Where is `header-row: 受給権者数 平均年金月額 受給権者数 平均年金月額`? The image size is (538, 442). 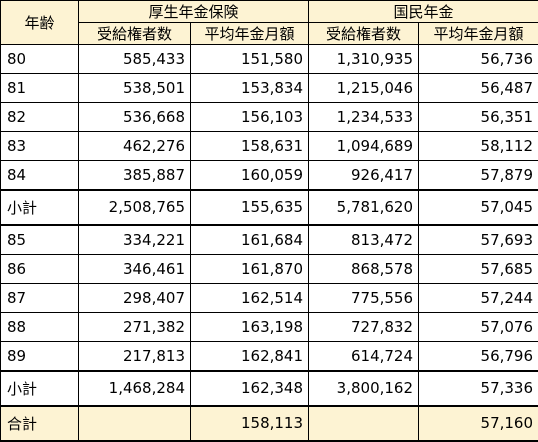 header-row: 受給権者数 平均年金月額 受給権者数 平均年金月額 is located at coordinates (269, 33).